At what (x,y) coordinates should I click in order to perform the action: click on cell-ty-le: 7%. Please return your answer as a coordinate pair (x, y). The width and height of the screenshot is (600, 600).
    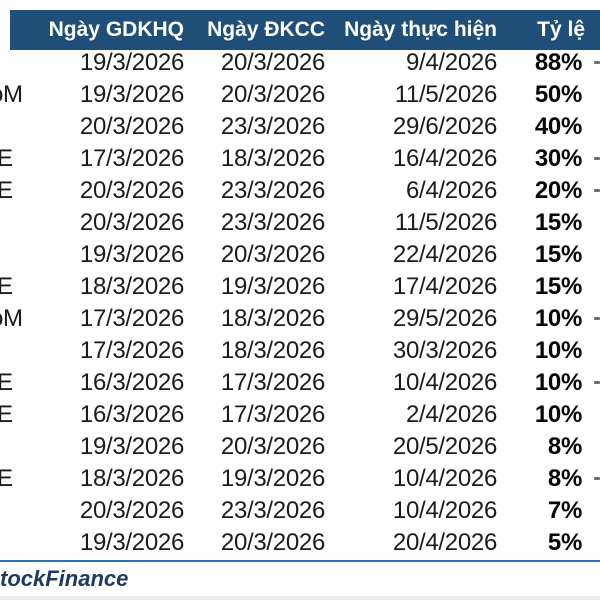
    Looking at the image, I should click on (564, 510).